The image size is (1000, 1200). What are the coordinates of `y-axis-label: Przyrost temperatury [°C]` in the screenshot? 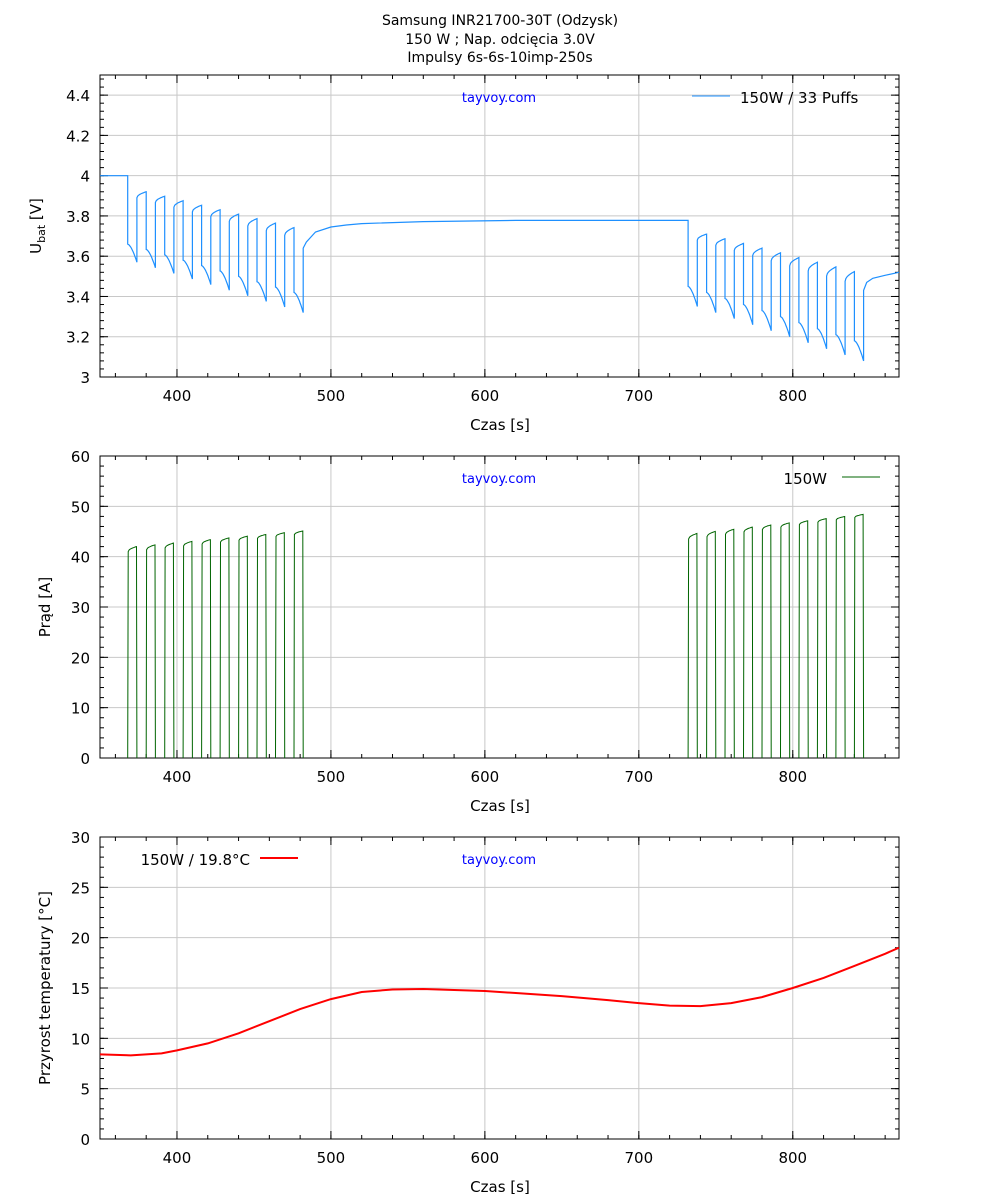 It's located at (45, 988).